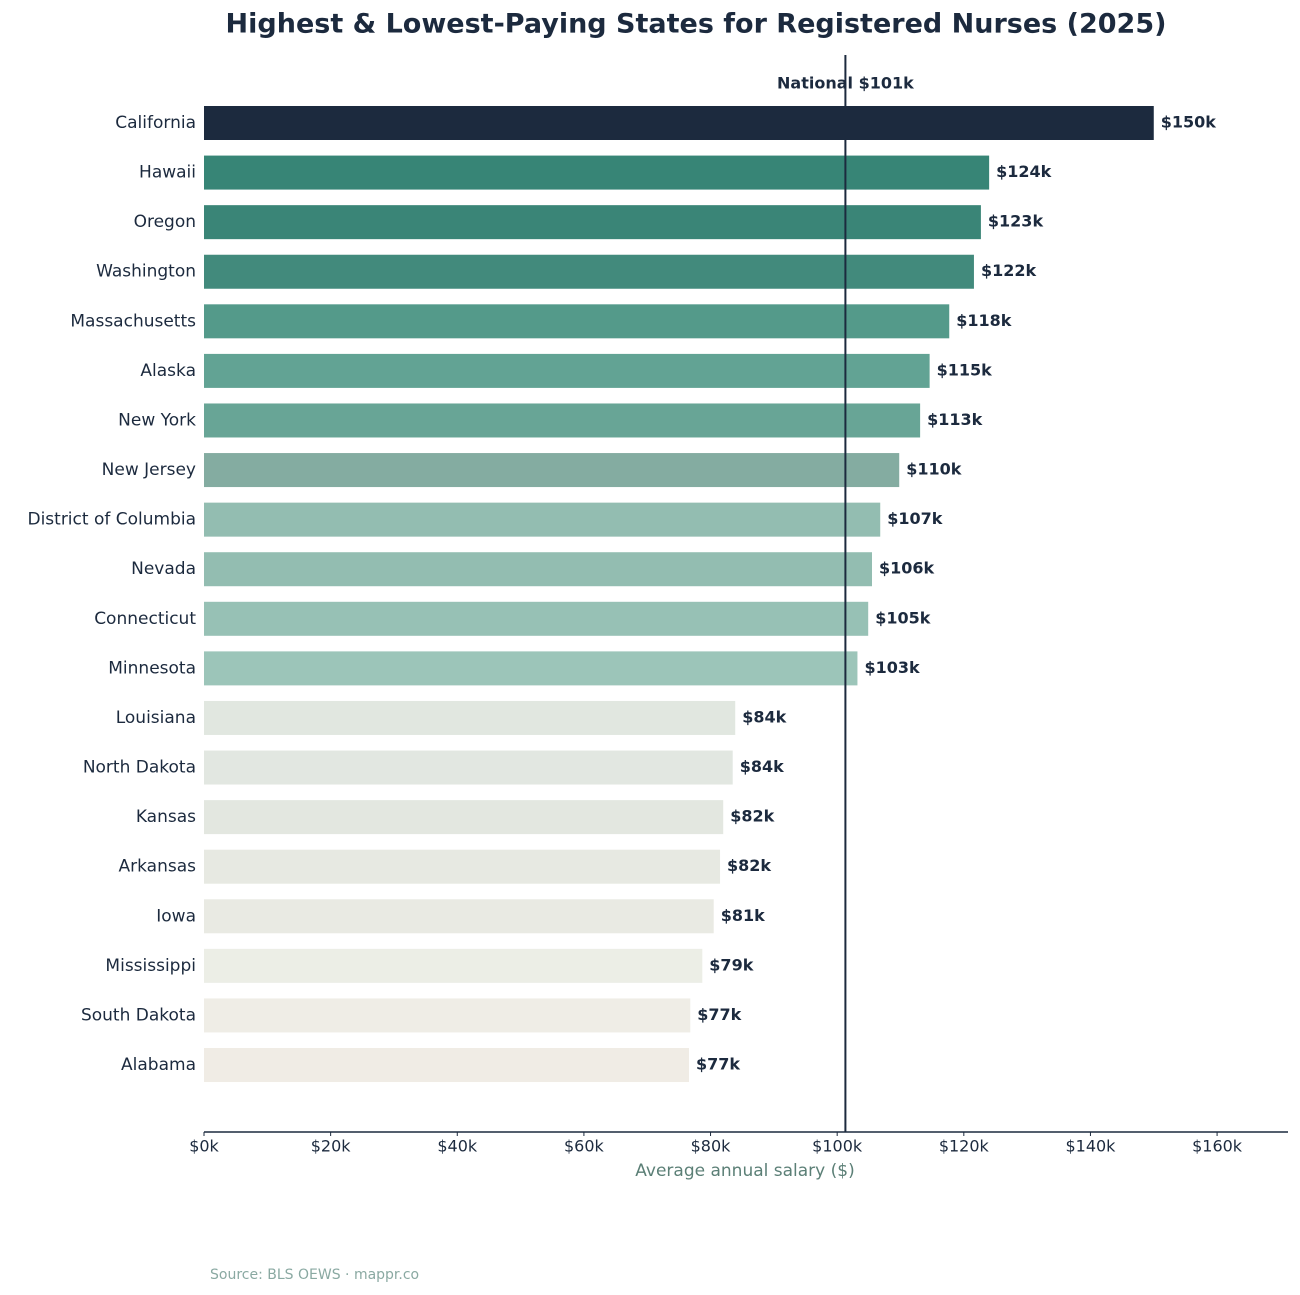  I want to click on value-label: $79k, so click(731, 964).